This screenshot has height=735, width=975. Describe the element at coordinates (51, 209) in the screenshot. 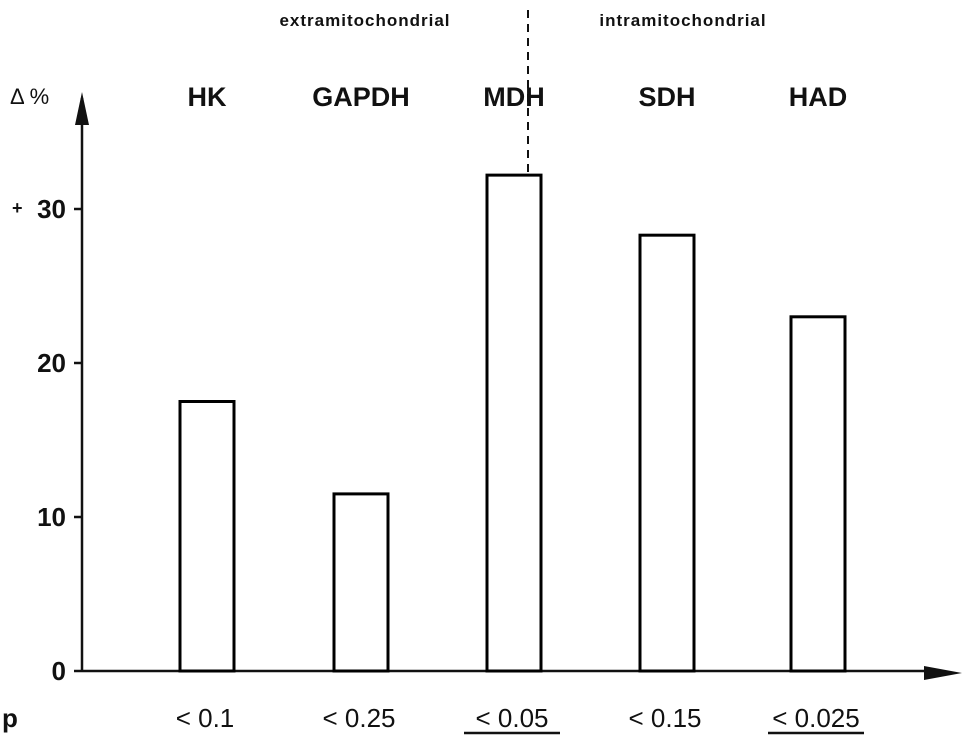

I see `y-tick-label: 30` at that location.